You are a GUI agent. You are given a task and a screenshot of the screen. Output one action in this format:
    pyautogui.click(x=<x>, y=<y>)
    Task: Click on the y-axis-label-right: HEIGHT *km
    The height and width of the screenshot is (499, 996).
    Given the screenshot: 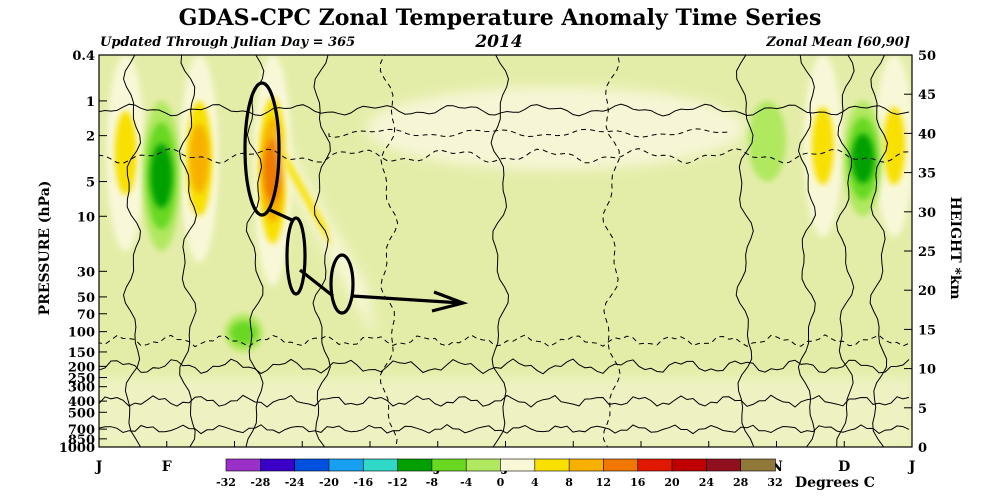 What is the action you would take?
    pyautogui.click(x=955, y=248)
    